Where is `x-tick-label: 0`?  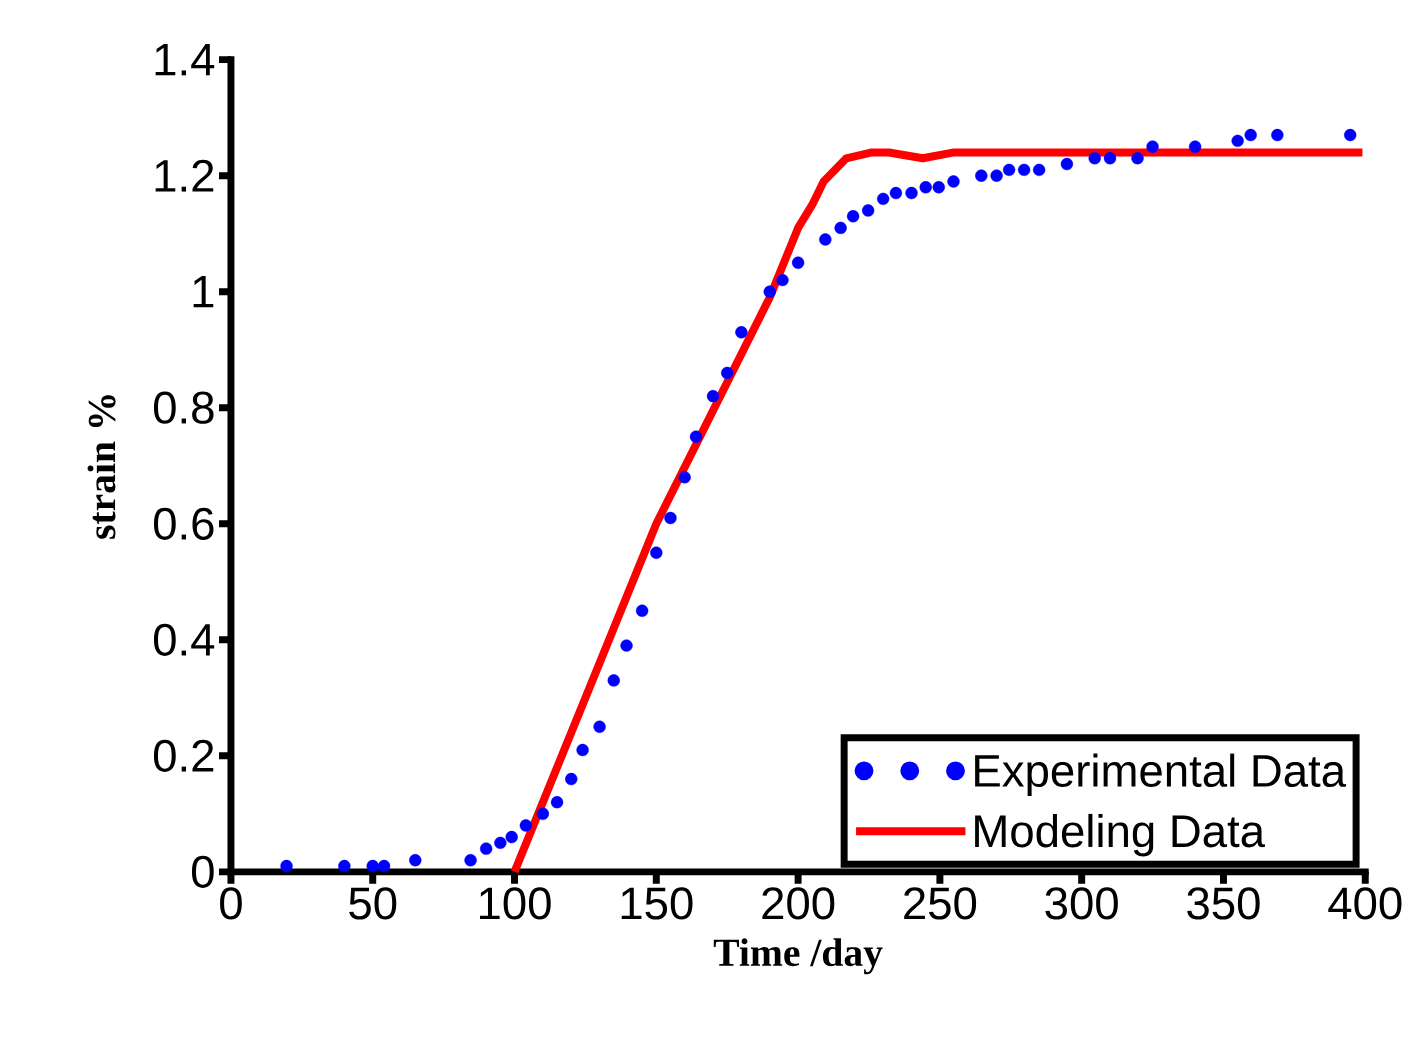
x-tick-label: 0 is located at coordinates (231, 903).